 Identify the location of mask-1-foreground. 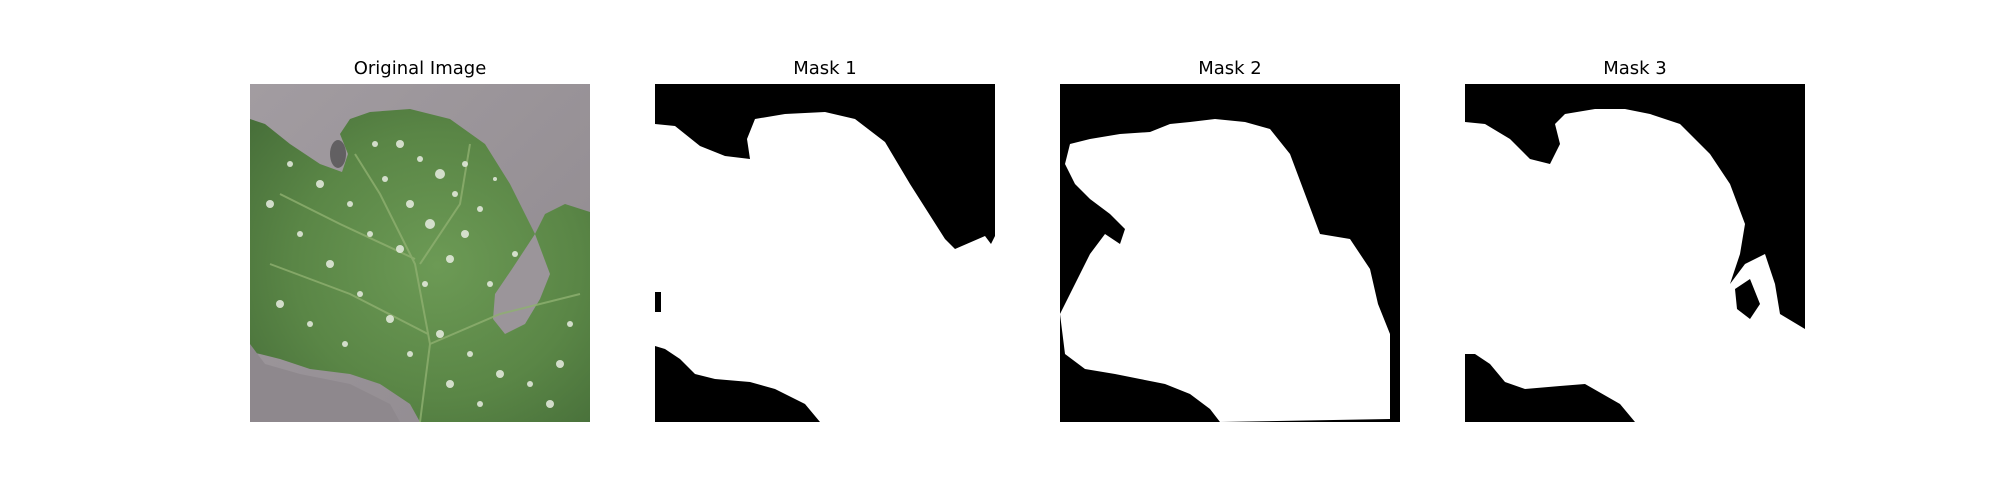
(825, 267).